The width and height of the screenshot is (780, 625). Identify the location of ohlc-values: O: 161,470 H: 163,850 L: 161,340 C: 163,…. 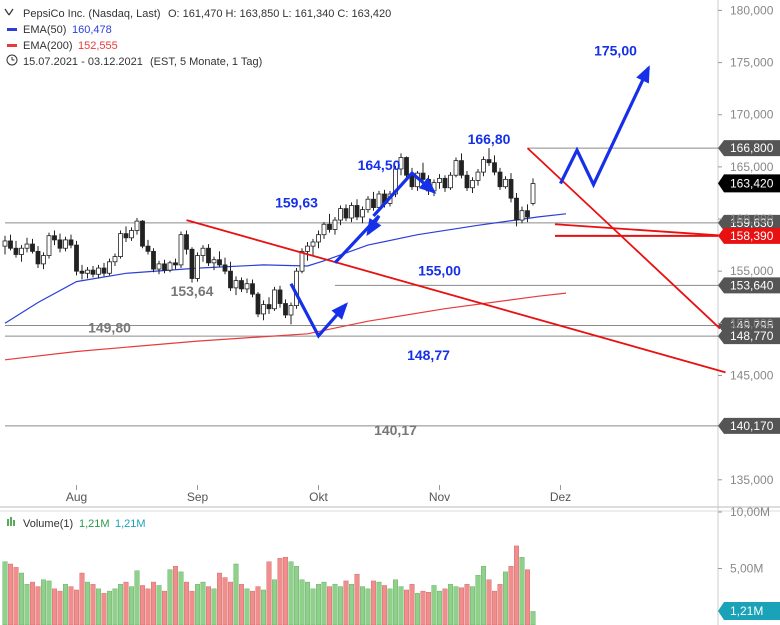
(279, 14).